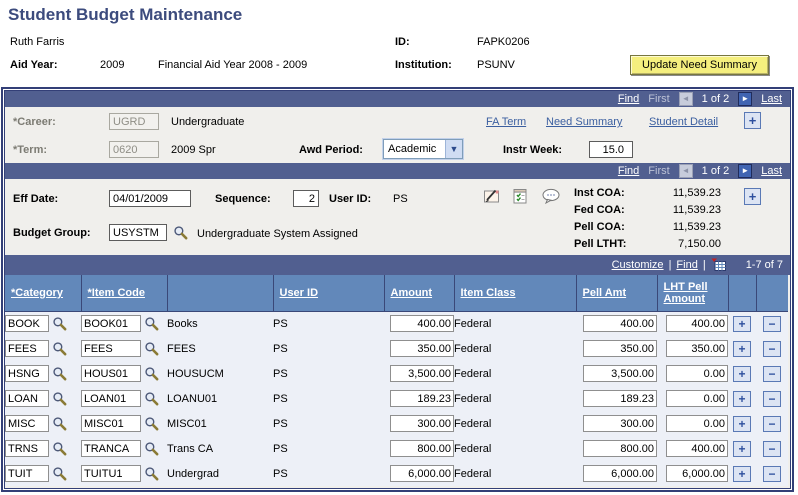 Image resolution: width=798 pixels, height=495 pixels. Describe the element at coordinates (423, 149) in the screenshot. I see `awd-period-select: Academic ▼` at that location.